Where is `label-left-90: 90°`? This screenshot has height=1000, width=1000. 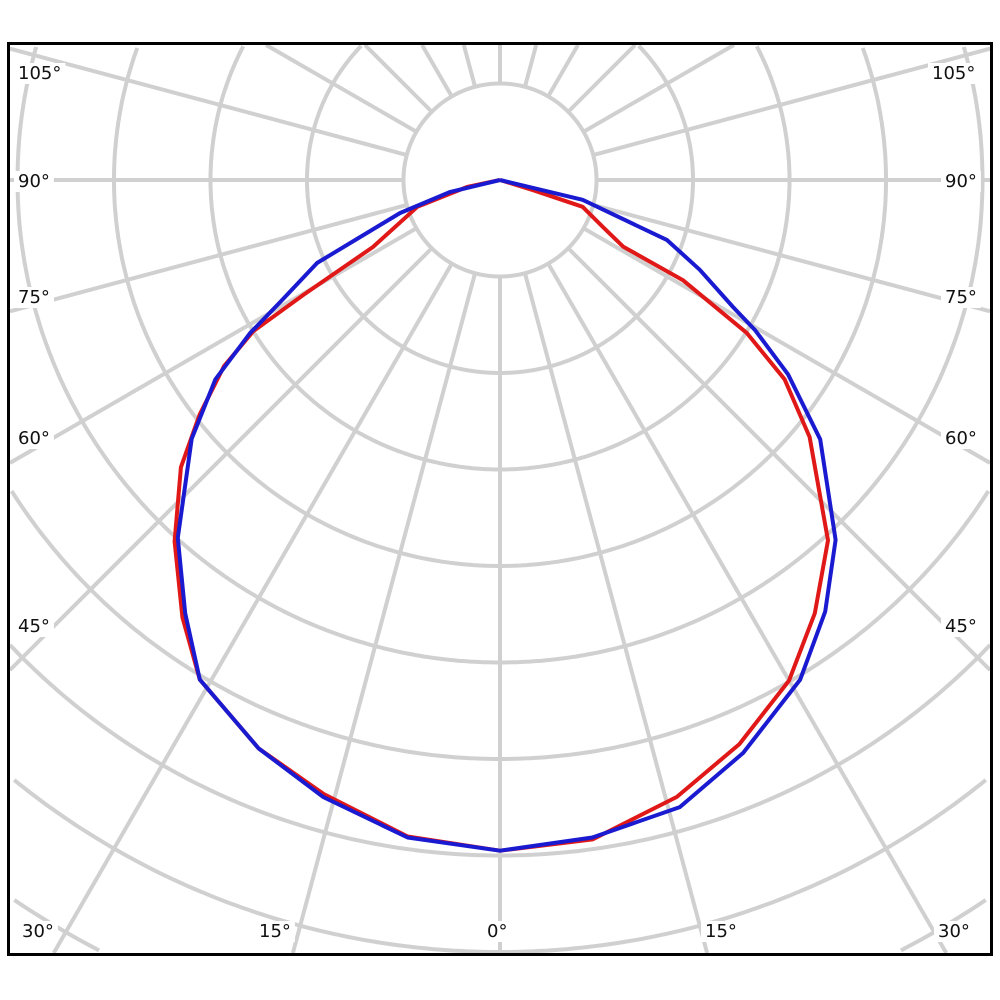
label-left-90: 90° is located at coordinates (34, 181).